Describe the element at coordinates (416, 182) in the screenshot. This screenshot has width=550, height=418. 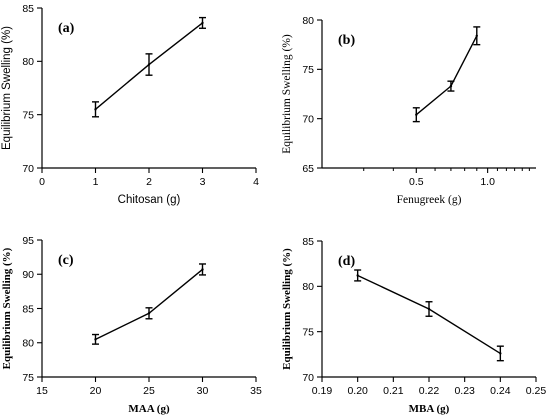
I see `panel-1-x-tick-label: 0.5` at that location.